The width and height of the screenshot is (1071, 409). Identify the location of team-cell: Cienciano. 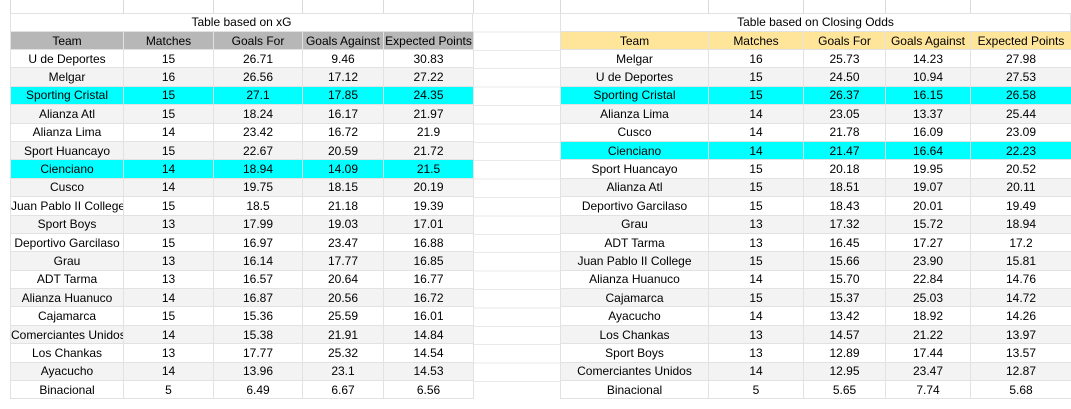
(67, 169).